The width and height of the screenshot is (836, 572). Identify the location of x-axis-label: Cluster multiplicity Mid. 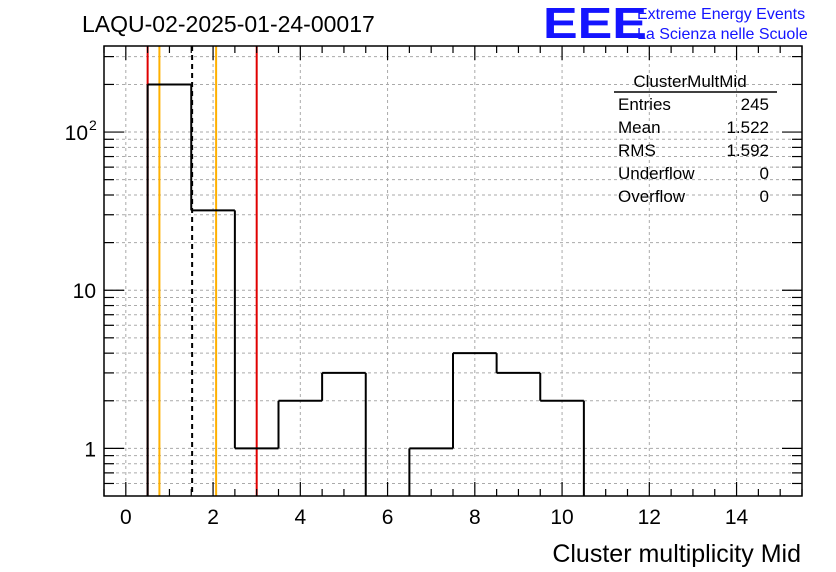
(676, 554).